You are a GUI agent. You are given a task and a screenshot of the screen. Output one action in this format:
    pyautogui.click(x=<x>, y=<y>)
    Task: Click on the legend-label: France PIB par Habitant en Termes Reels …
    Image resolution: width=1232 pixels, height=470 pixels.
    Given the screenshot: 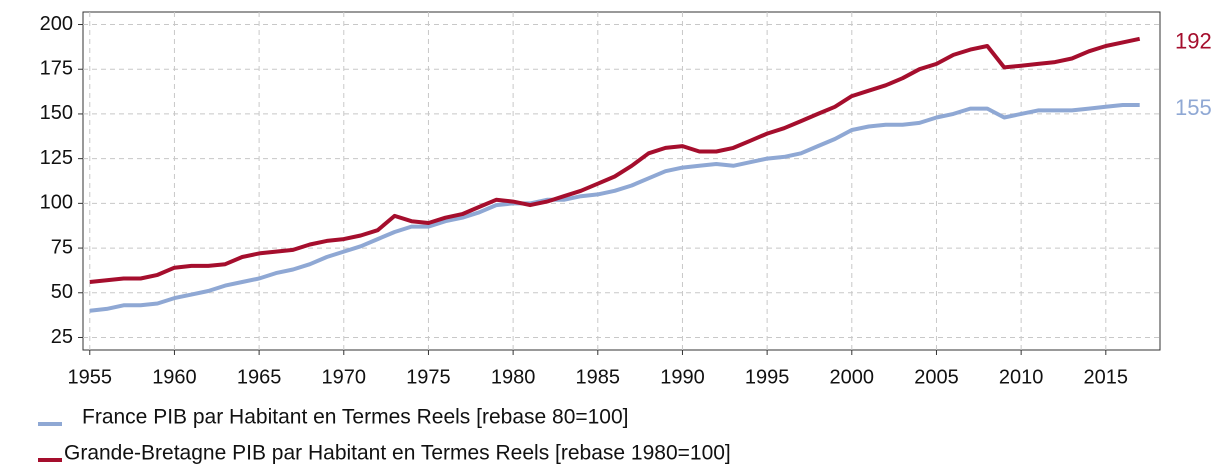 What is the action you would take?
    pyautogui.click(x=355, y=417)
    